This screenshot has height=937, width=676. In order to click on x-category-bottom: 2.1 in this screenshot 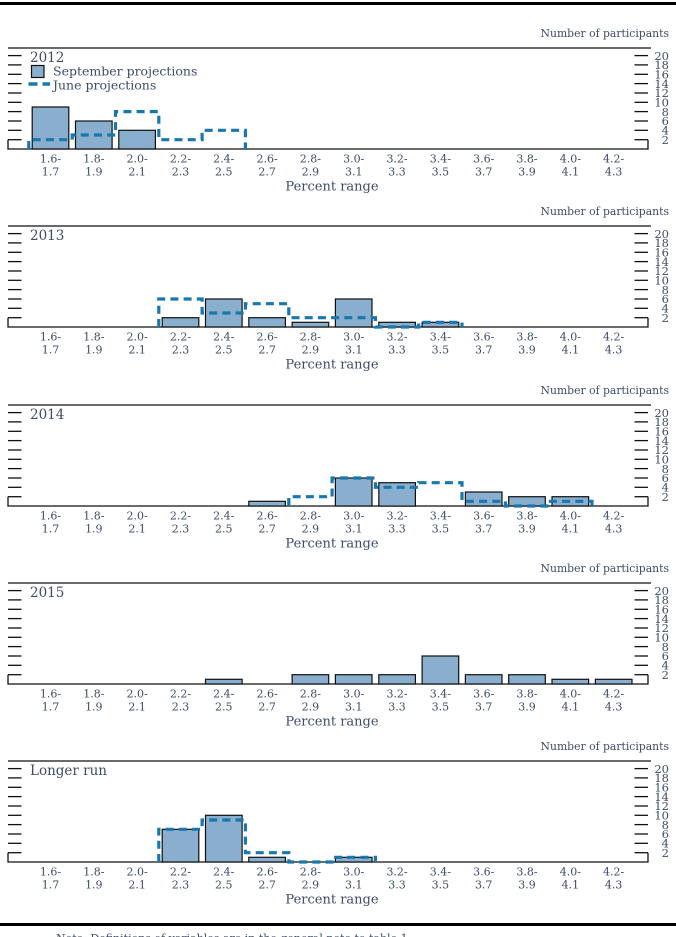, I will do `click(137, 529)`.